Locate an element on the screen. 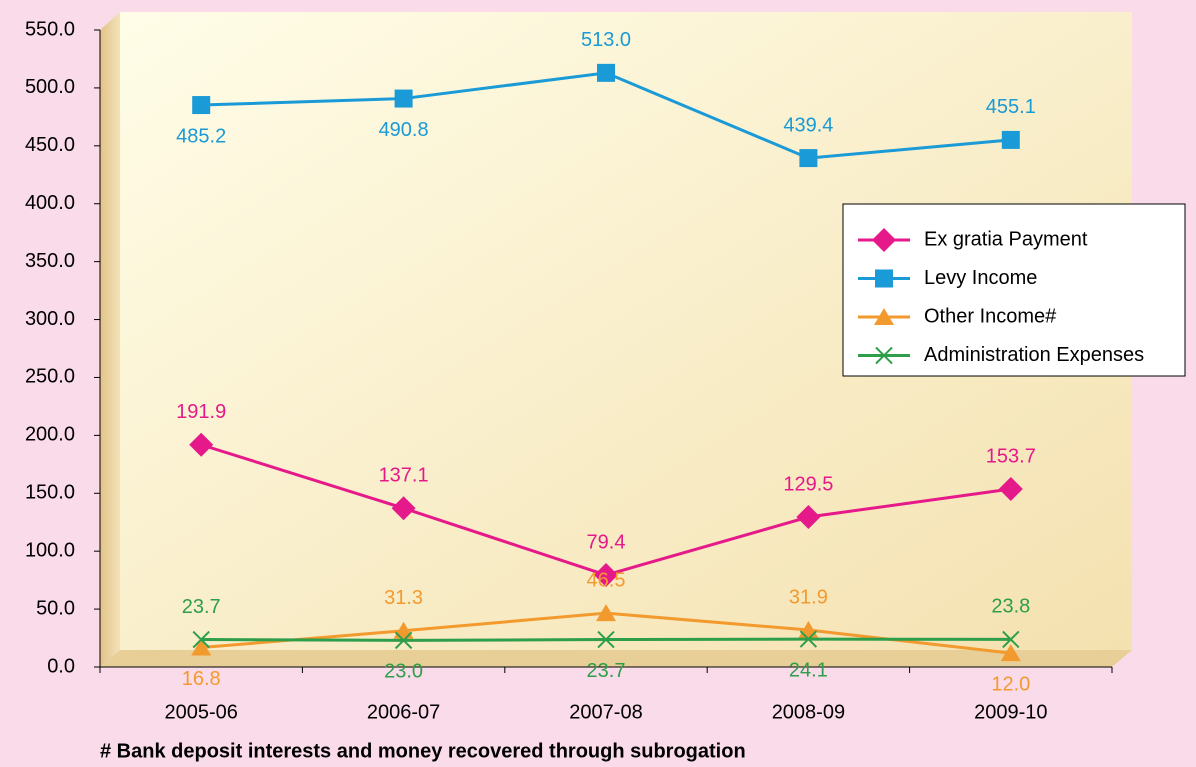 The height and width of the screenshot is (767, 1196). data-label: 24.1 is located at coordinates (808, 670).